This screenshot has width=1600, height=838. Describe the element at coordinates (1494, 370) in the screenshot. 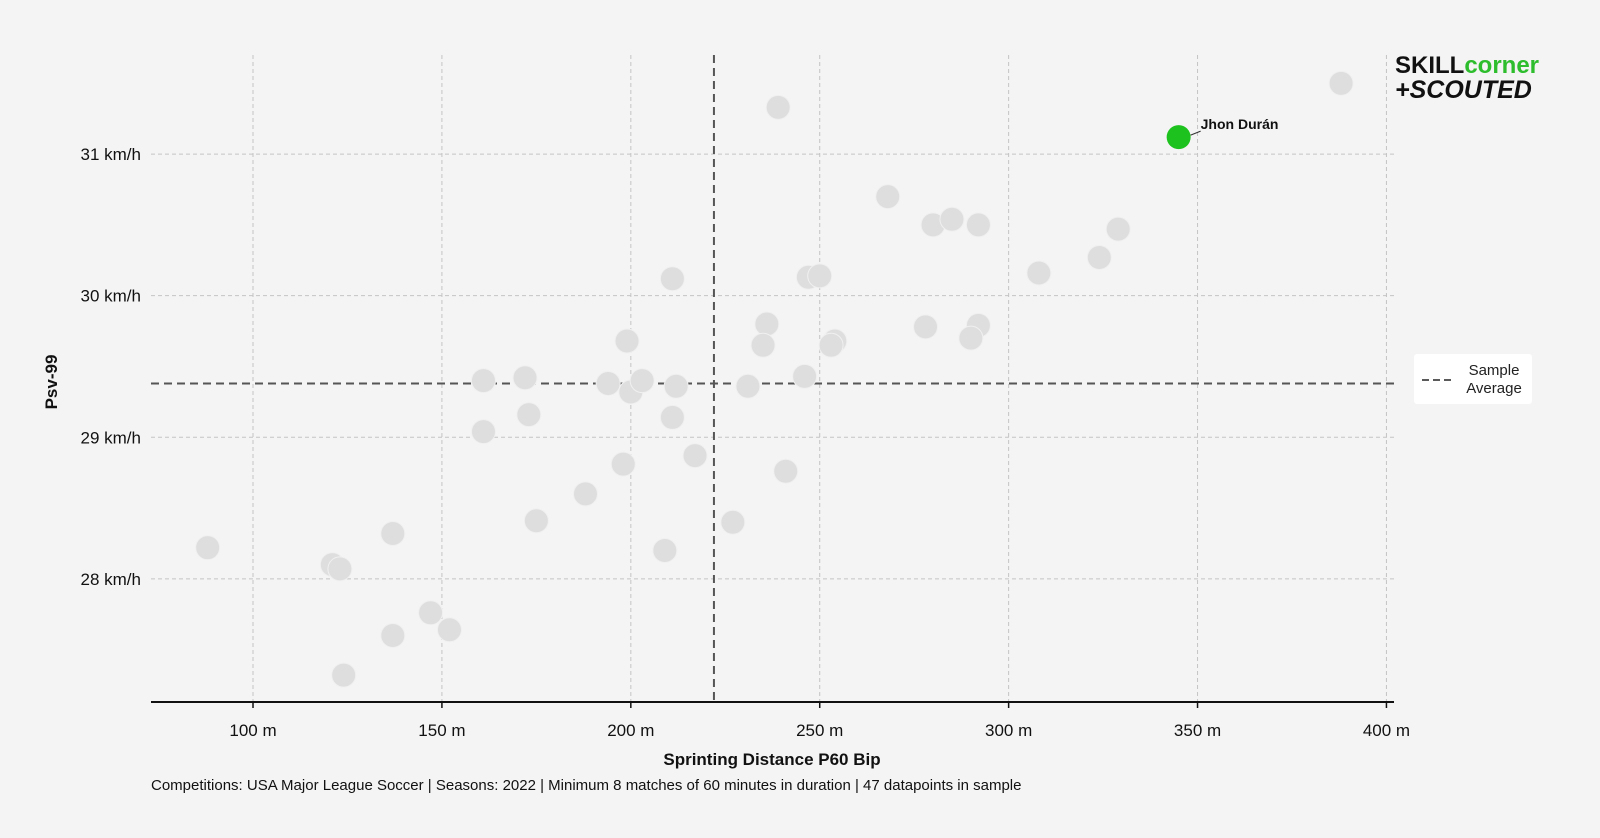

I see `legend-label-line1: Sample` at that location.